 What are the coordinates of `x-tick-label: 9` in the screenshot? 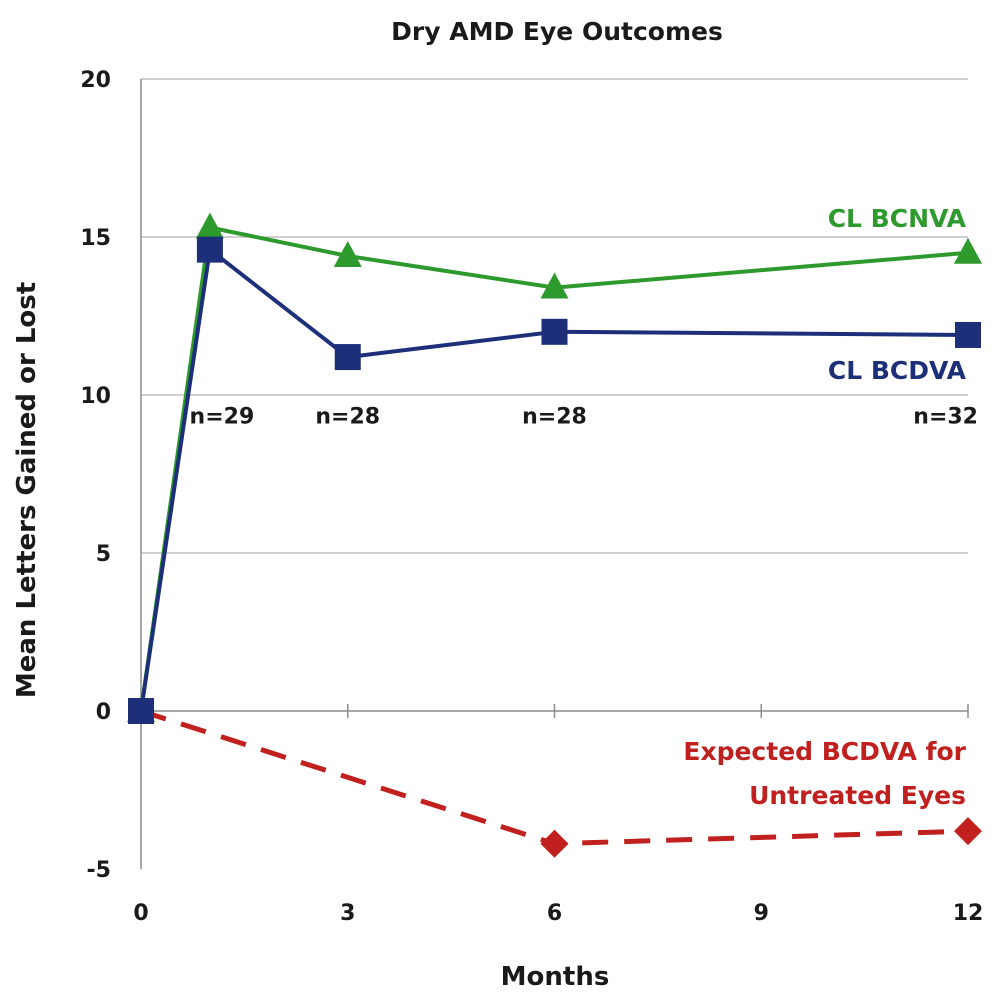 It's located at (761, 913).